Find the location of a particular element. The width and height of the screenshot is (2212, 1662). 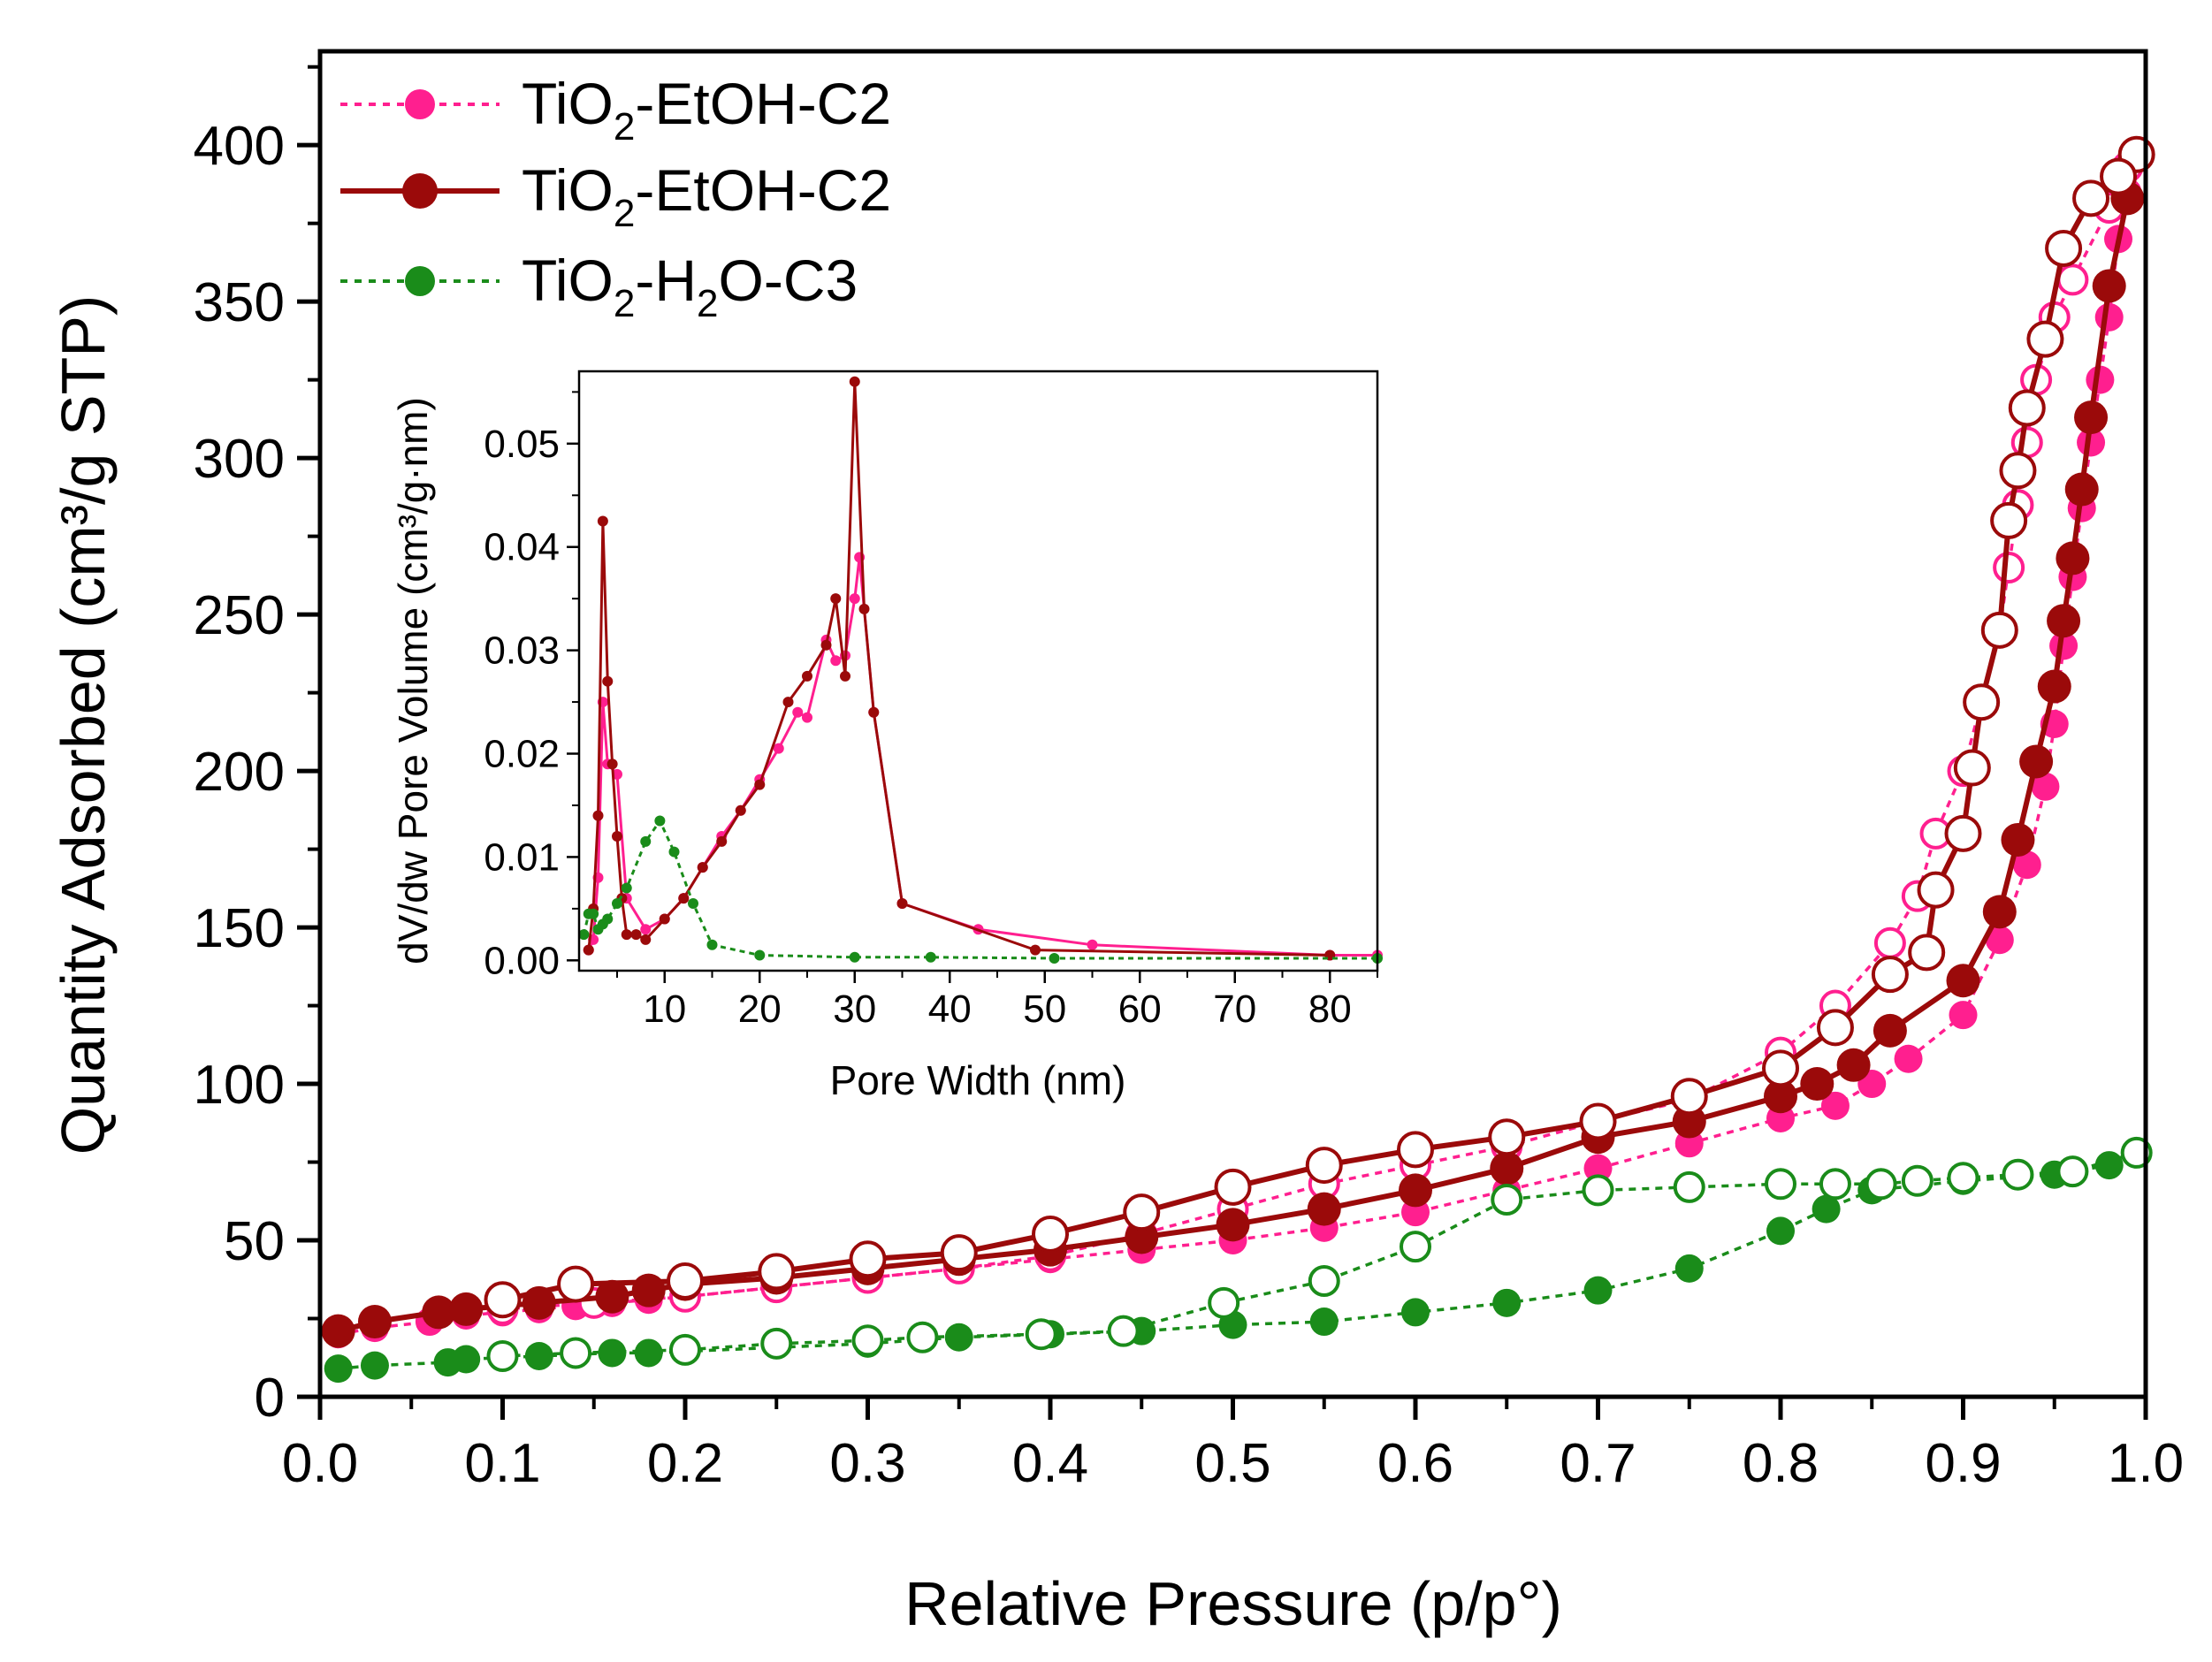

main-y-tick-label-3: 150 is located at coordinates (239, 928).